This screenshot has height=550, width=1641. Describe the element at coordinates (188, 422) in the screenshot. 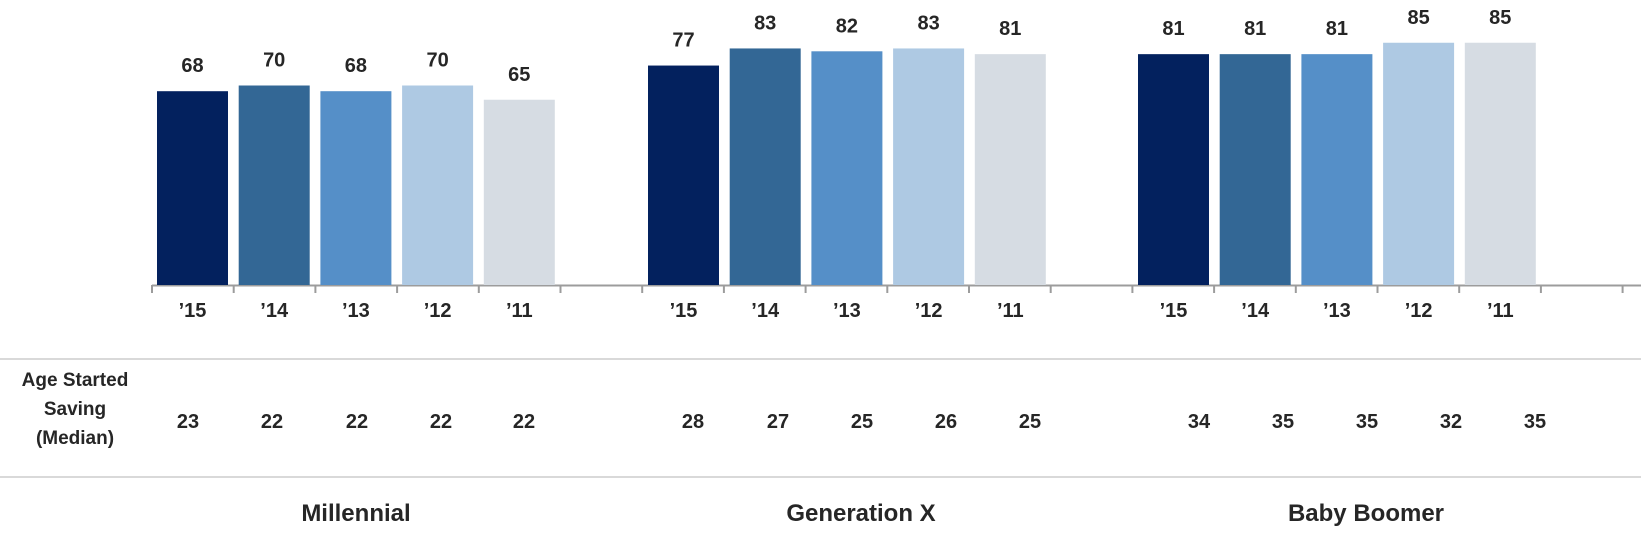

I see `table-value: 23` at that location.